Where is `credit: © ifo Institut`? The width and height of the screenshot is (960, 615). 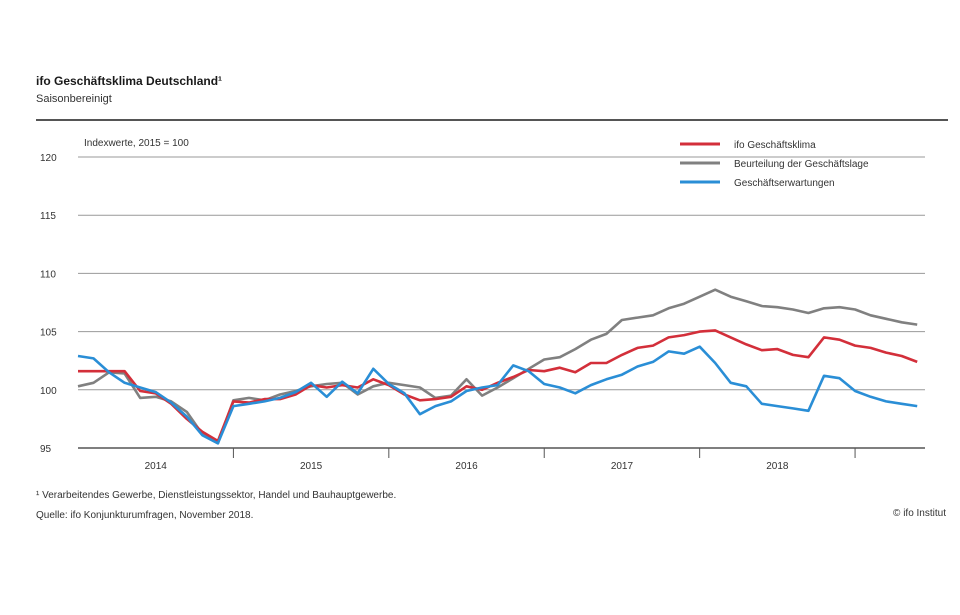
credit: © ifo Institut is located at coordinates (919, 513).